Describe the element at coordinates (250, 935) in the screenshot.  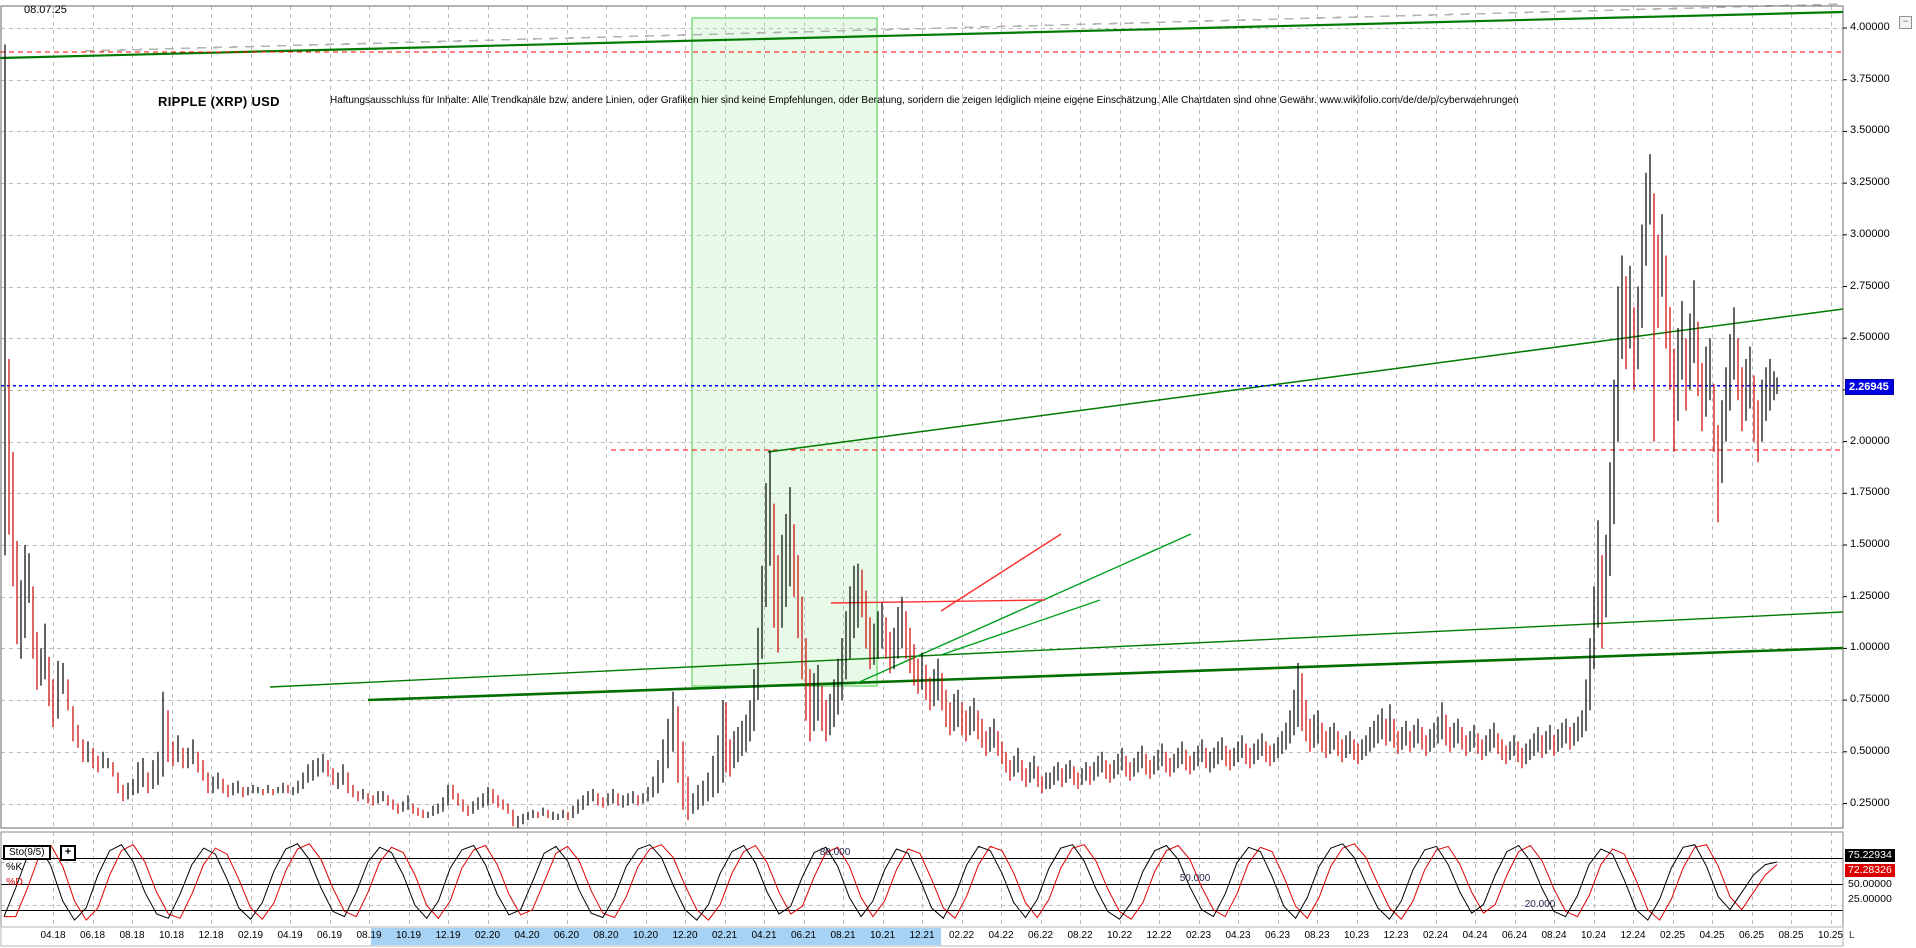
I see `x-axis-label: 02.19` at that location.